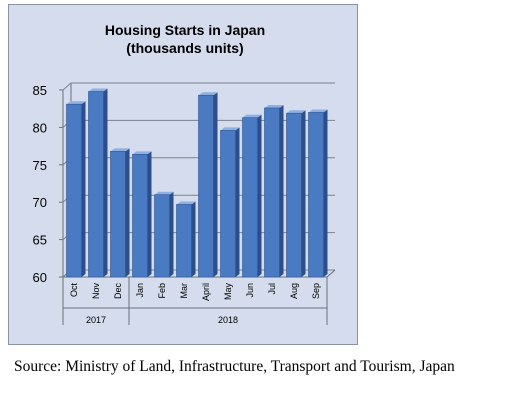 The width and height of the screenshot is (525, 404). What do you see at coordinates (40, 277) in the screenshot?
I see `y-tick-label: 60` at bounding box center [40, 277].